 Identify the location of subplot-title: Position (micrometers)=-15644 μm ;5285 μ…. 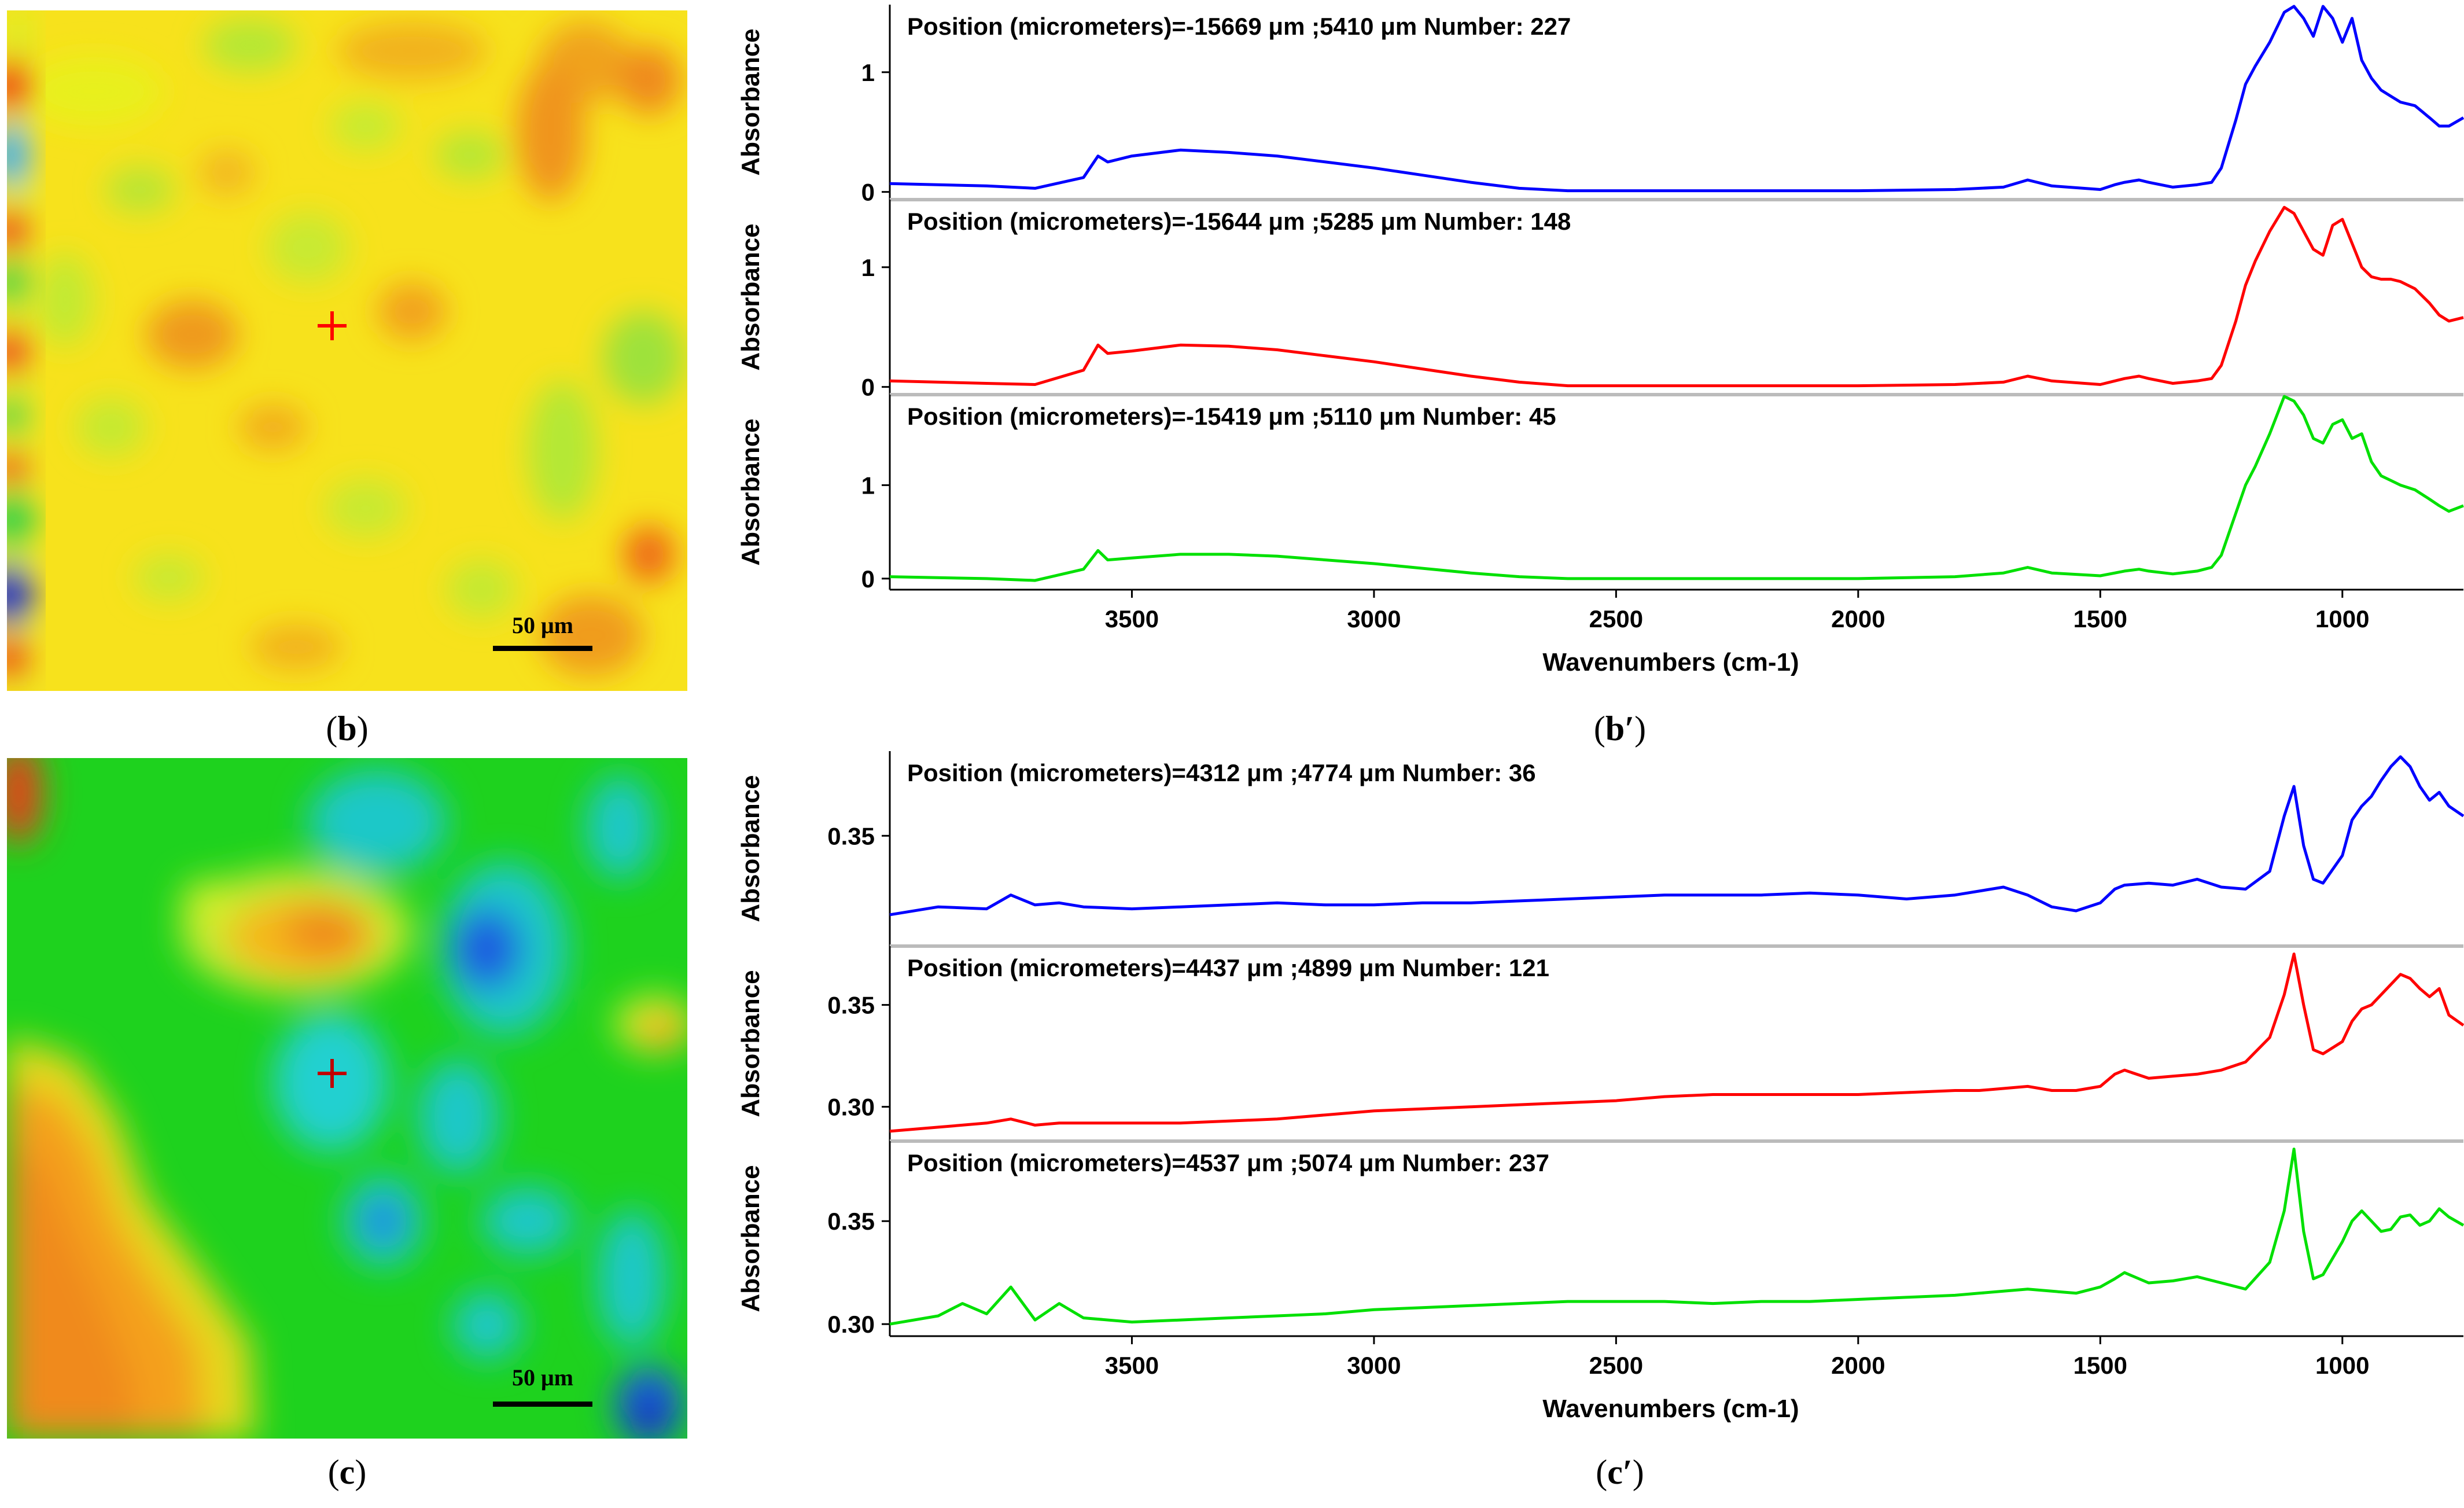
(1239, 221).